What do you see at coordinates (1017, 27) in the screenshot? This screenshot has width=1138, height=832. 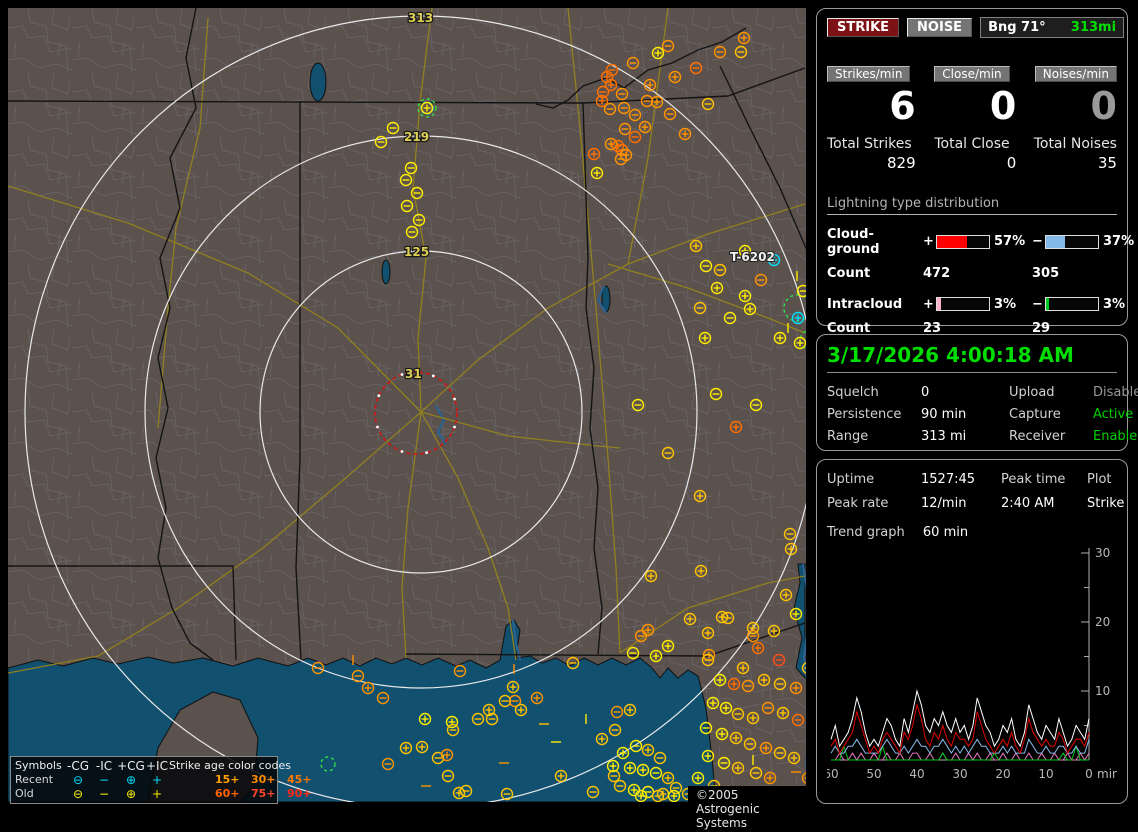 I see `bearing-label: Bng 71°` at bounding box center [1017, 27].